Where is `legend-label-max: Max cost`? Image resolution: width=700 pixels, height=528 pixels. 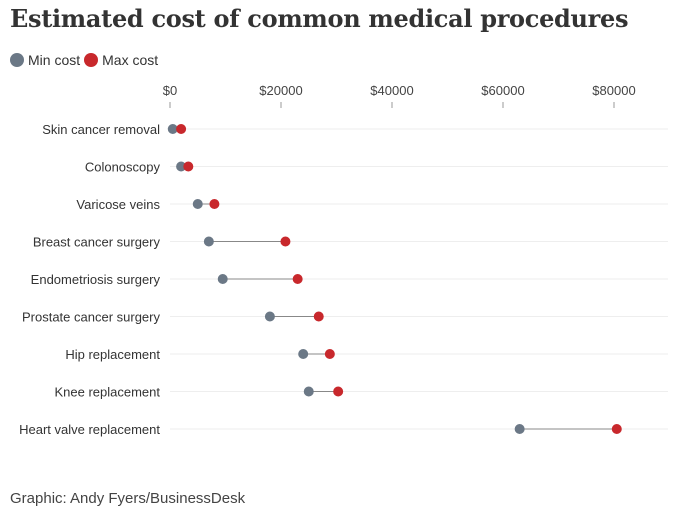
legend-label-max: Max cost is located at coordinates (130, 60).